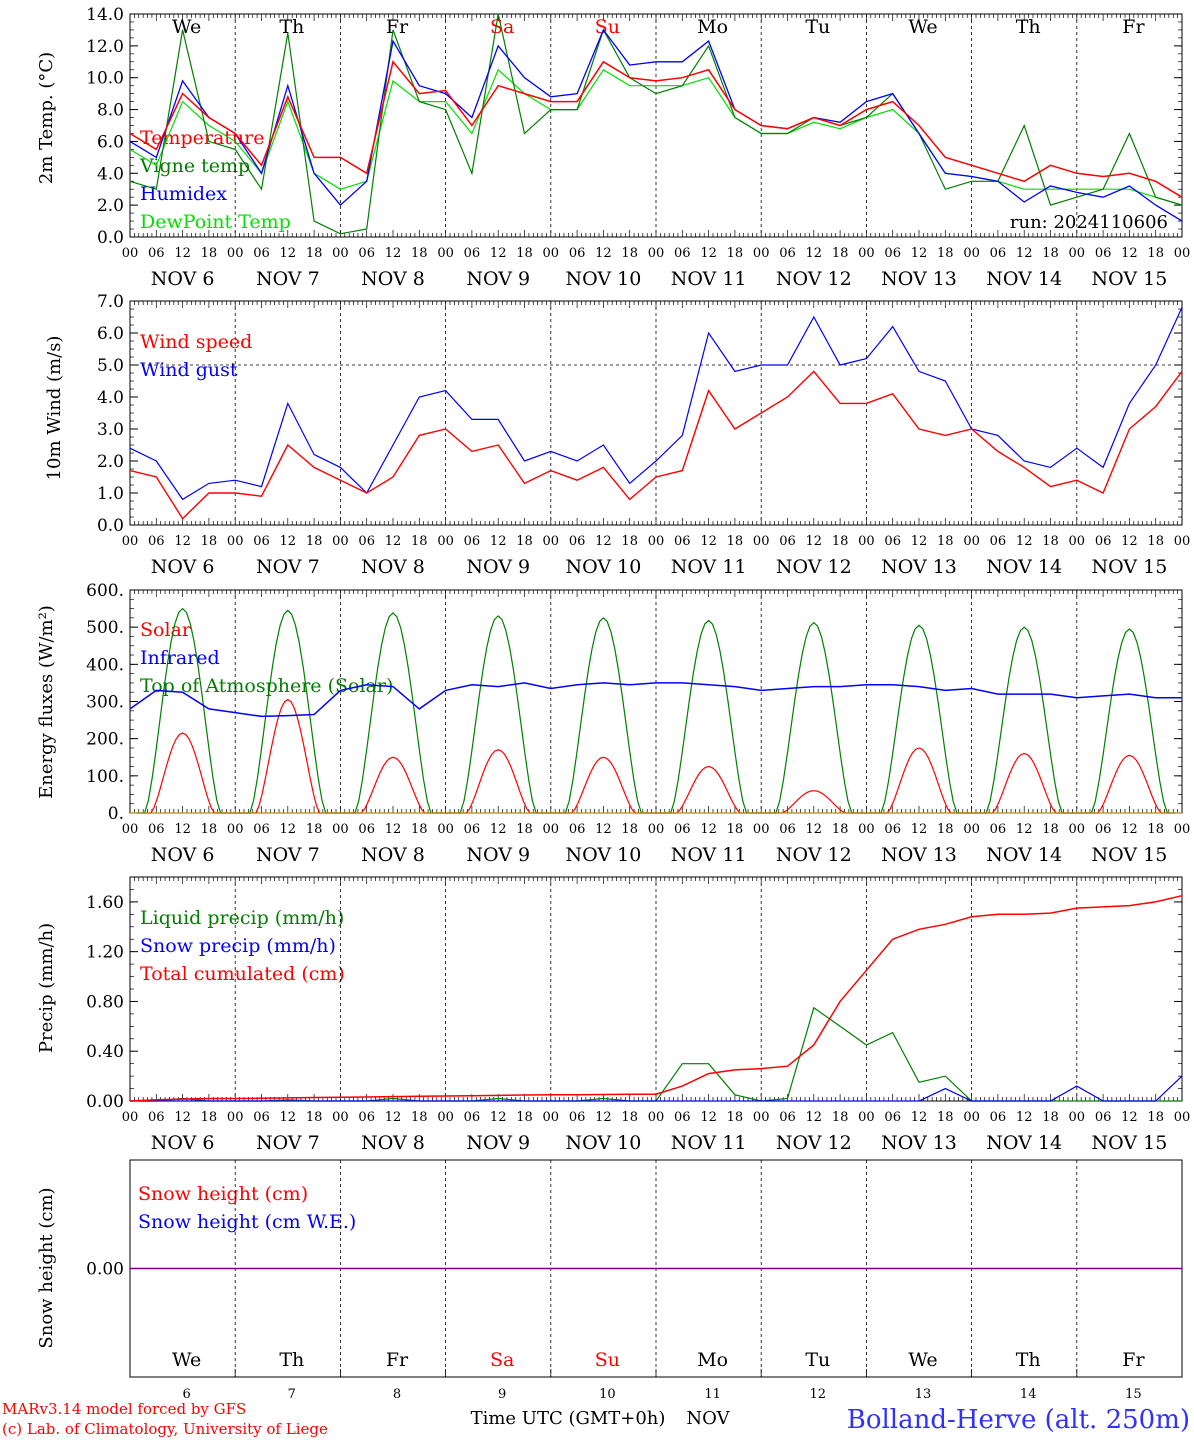 The height and width of the screenshot is (1440, 1194). Describe the element at coordinates (183, 567) in the screenshot. I see `date-label: NOV 6` at that location.